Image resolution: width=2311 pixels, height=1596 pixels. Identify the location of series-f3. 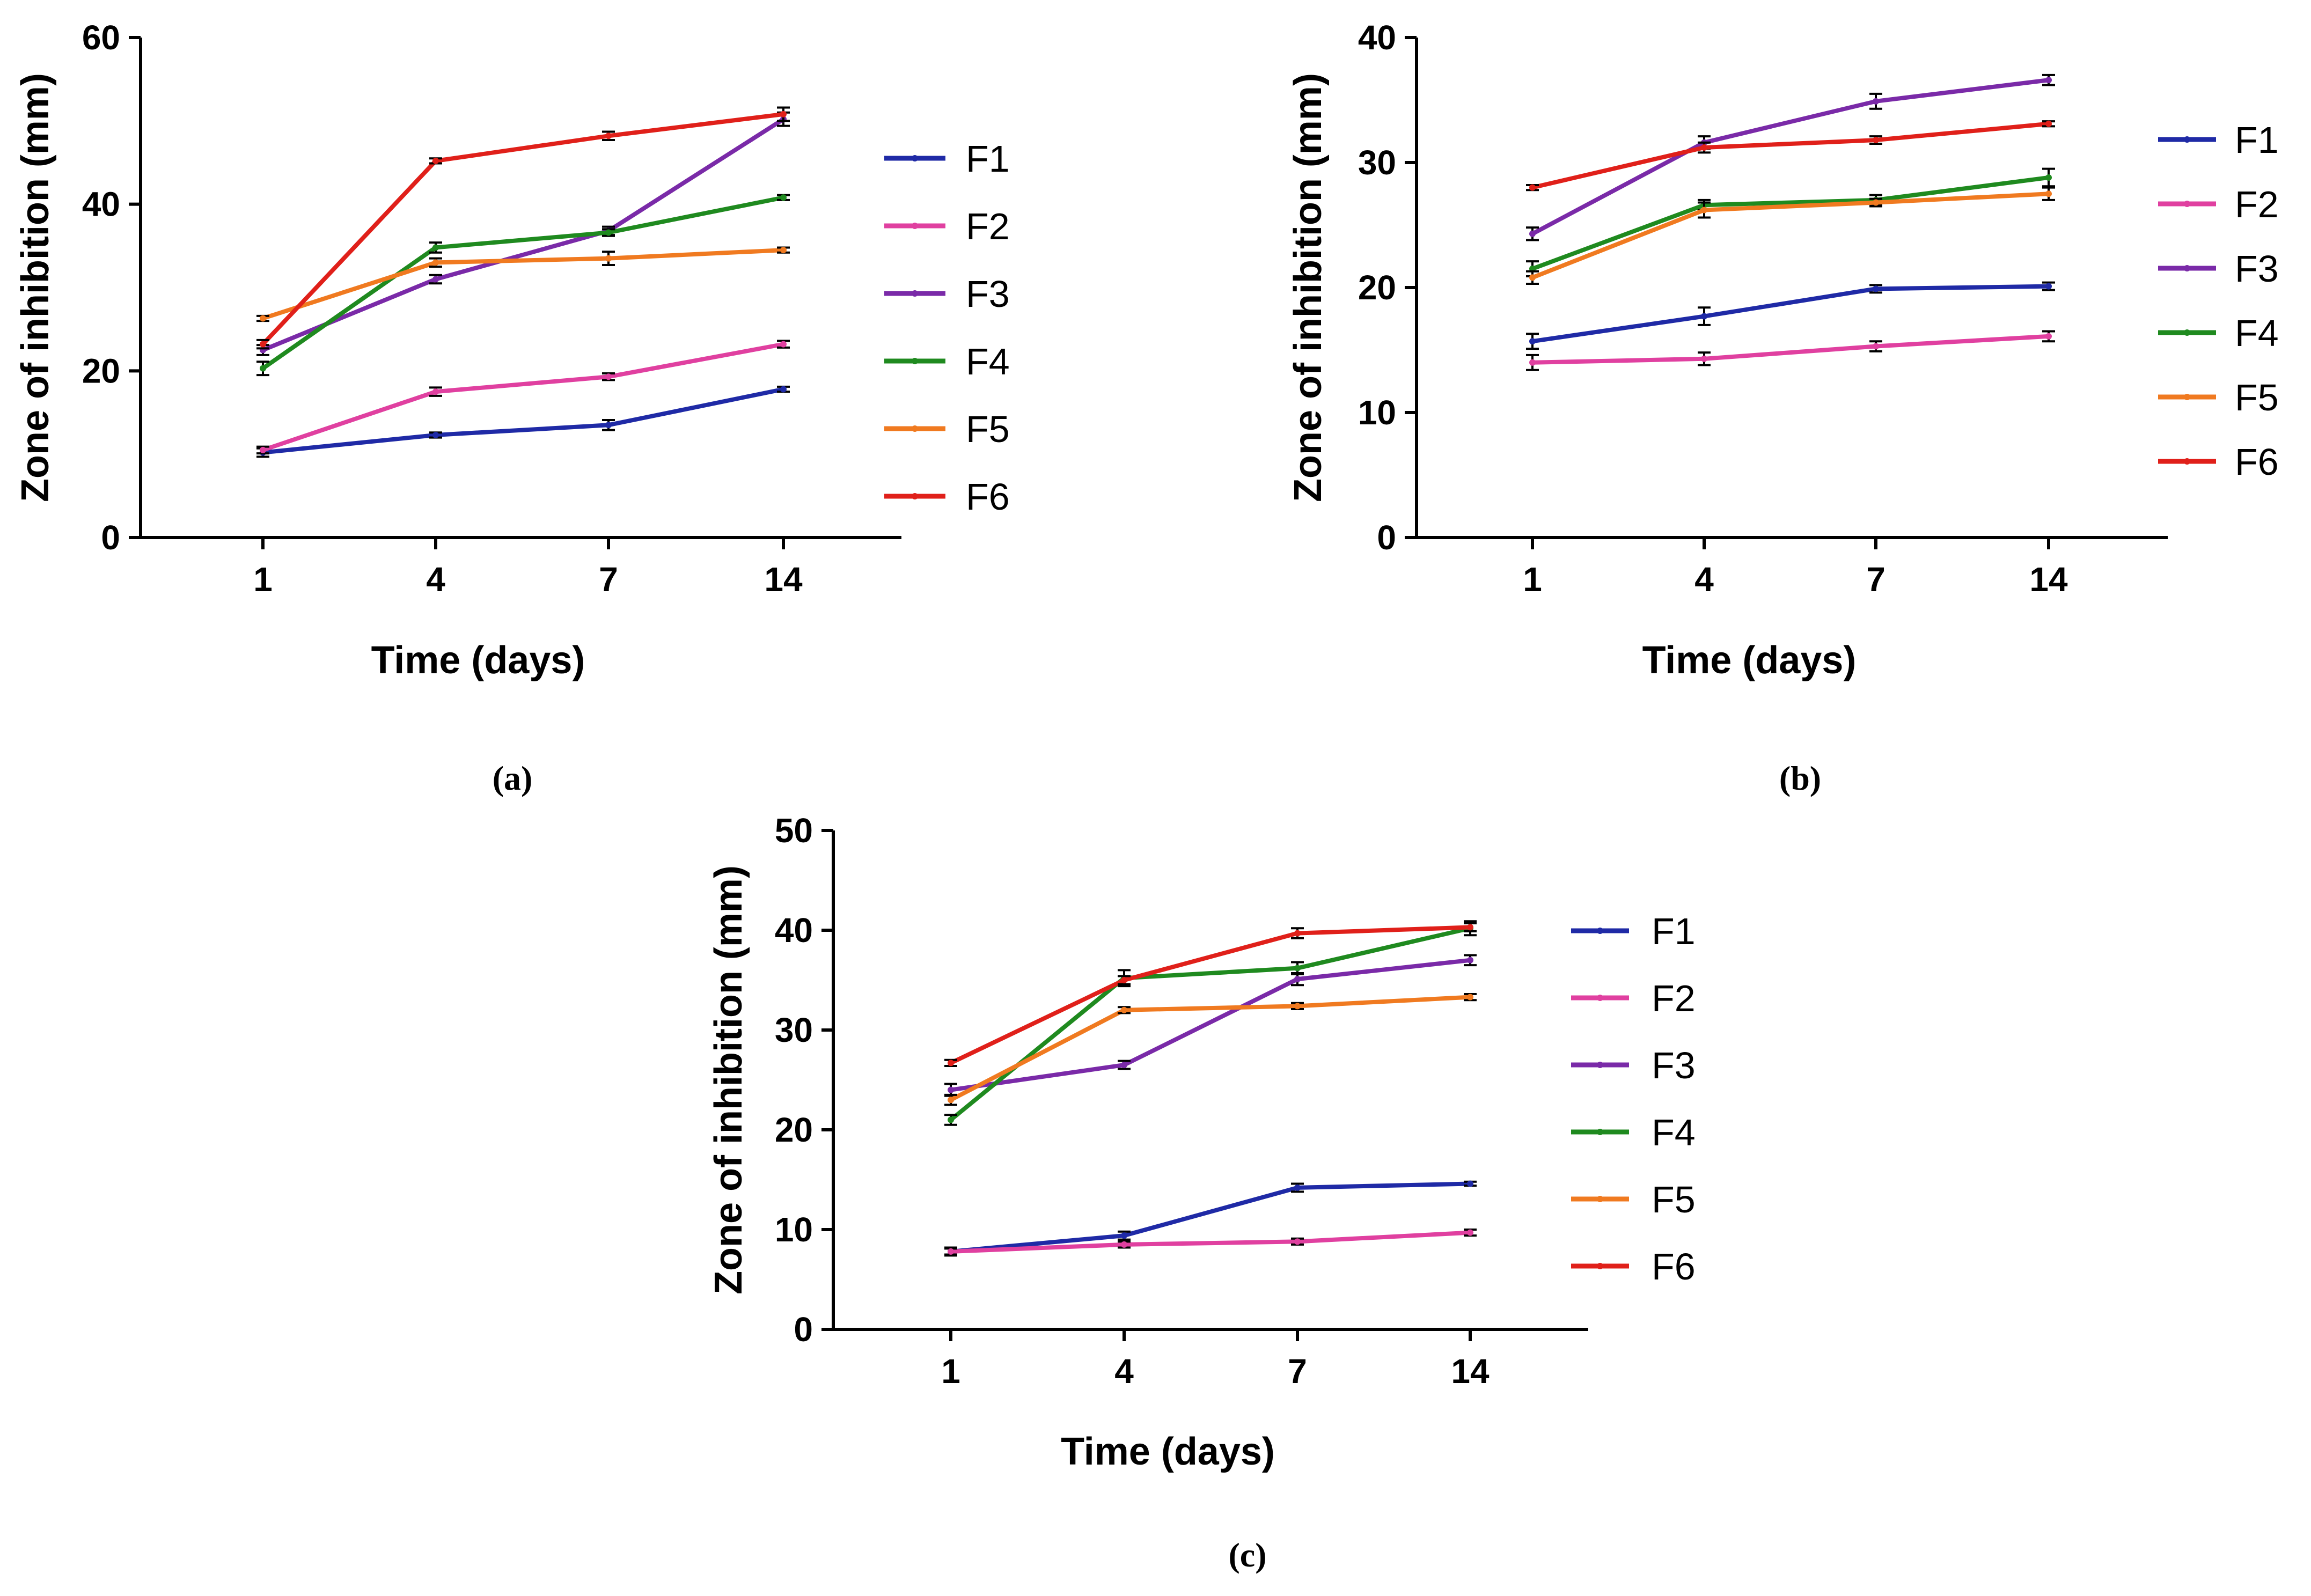
(1210, 1025).